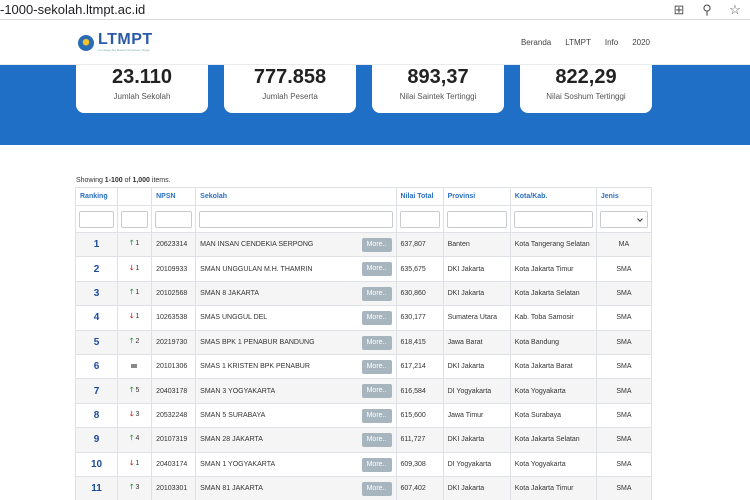 This screenshot has height=500, width=750. What do you see at coordinates (125, 39) in the screenshot?
I see `logo-wordmark: LTMPT` at bounding box center [125, 39].